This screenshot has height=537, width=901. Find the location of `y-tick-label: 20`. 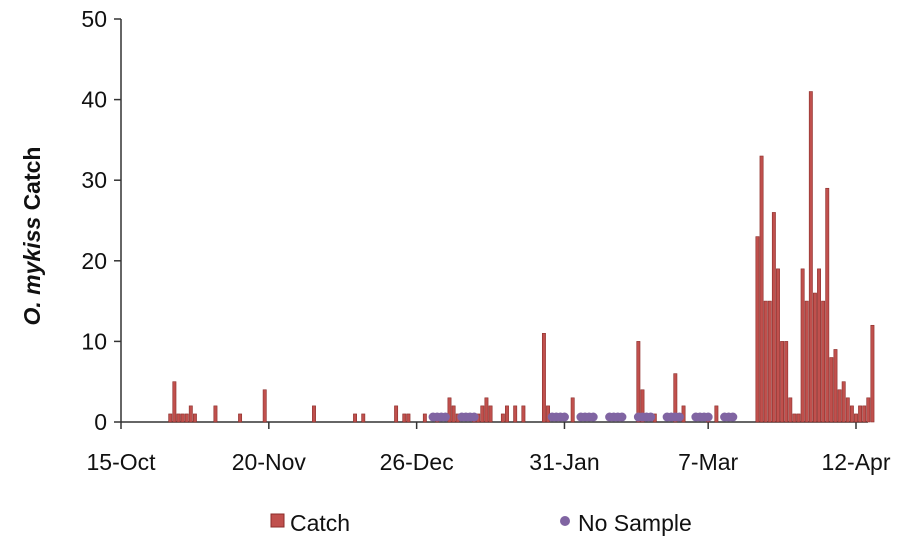

y-tick-label: 20 is located at coordinates (94, 261).